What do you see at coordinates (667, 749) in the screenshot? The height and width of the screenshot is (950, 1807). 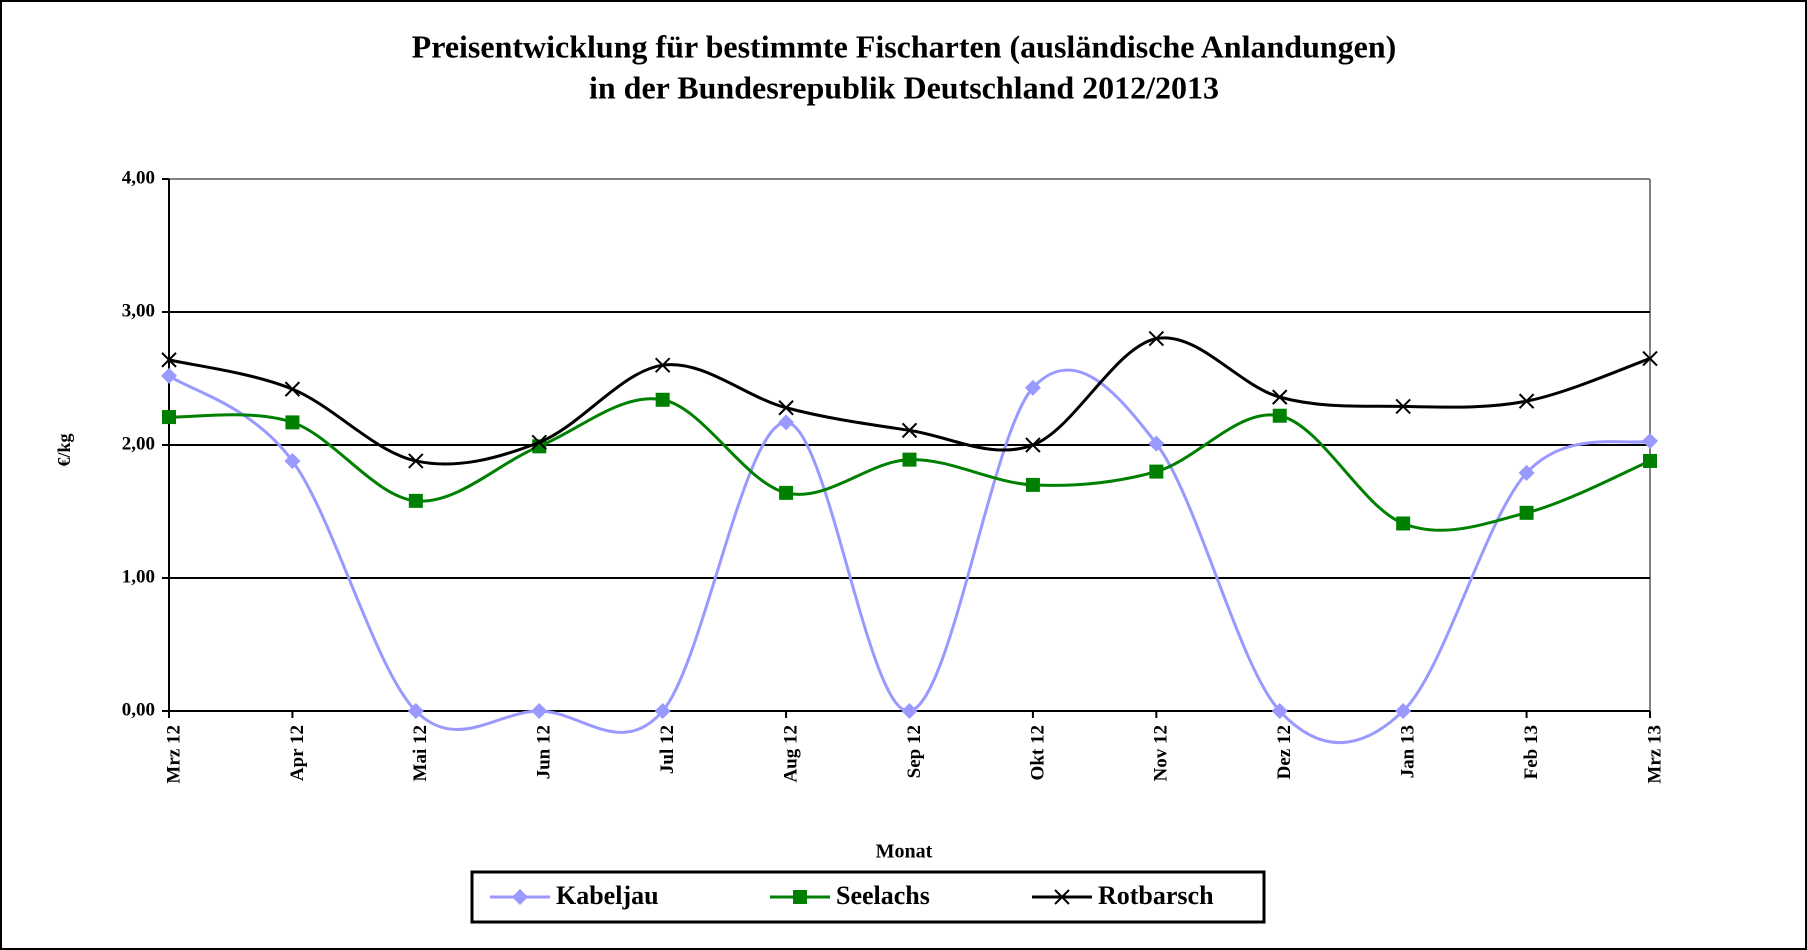 I see `x-tick-label: Jul 12` at bounding box center [667, 749].